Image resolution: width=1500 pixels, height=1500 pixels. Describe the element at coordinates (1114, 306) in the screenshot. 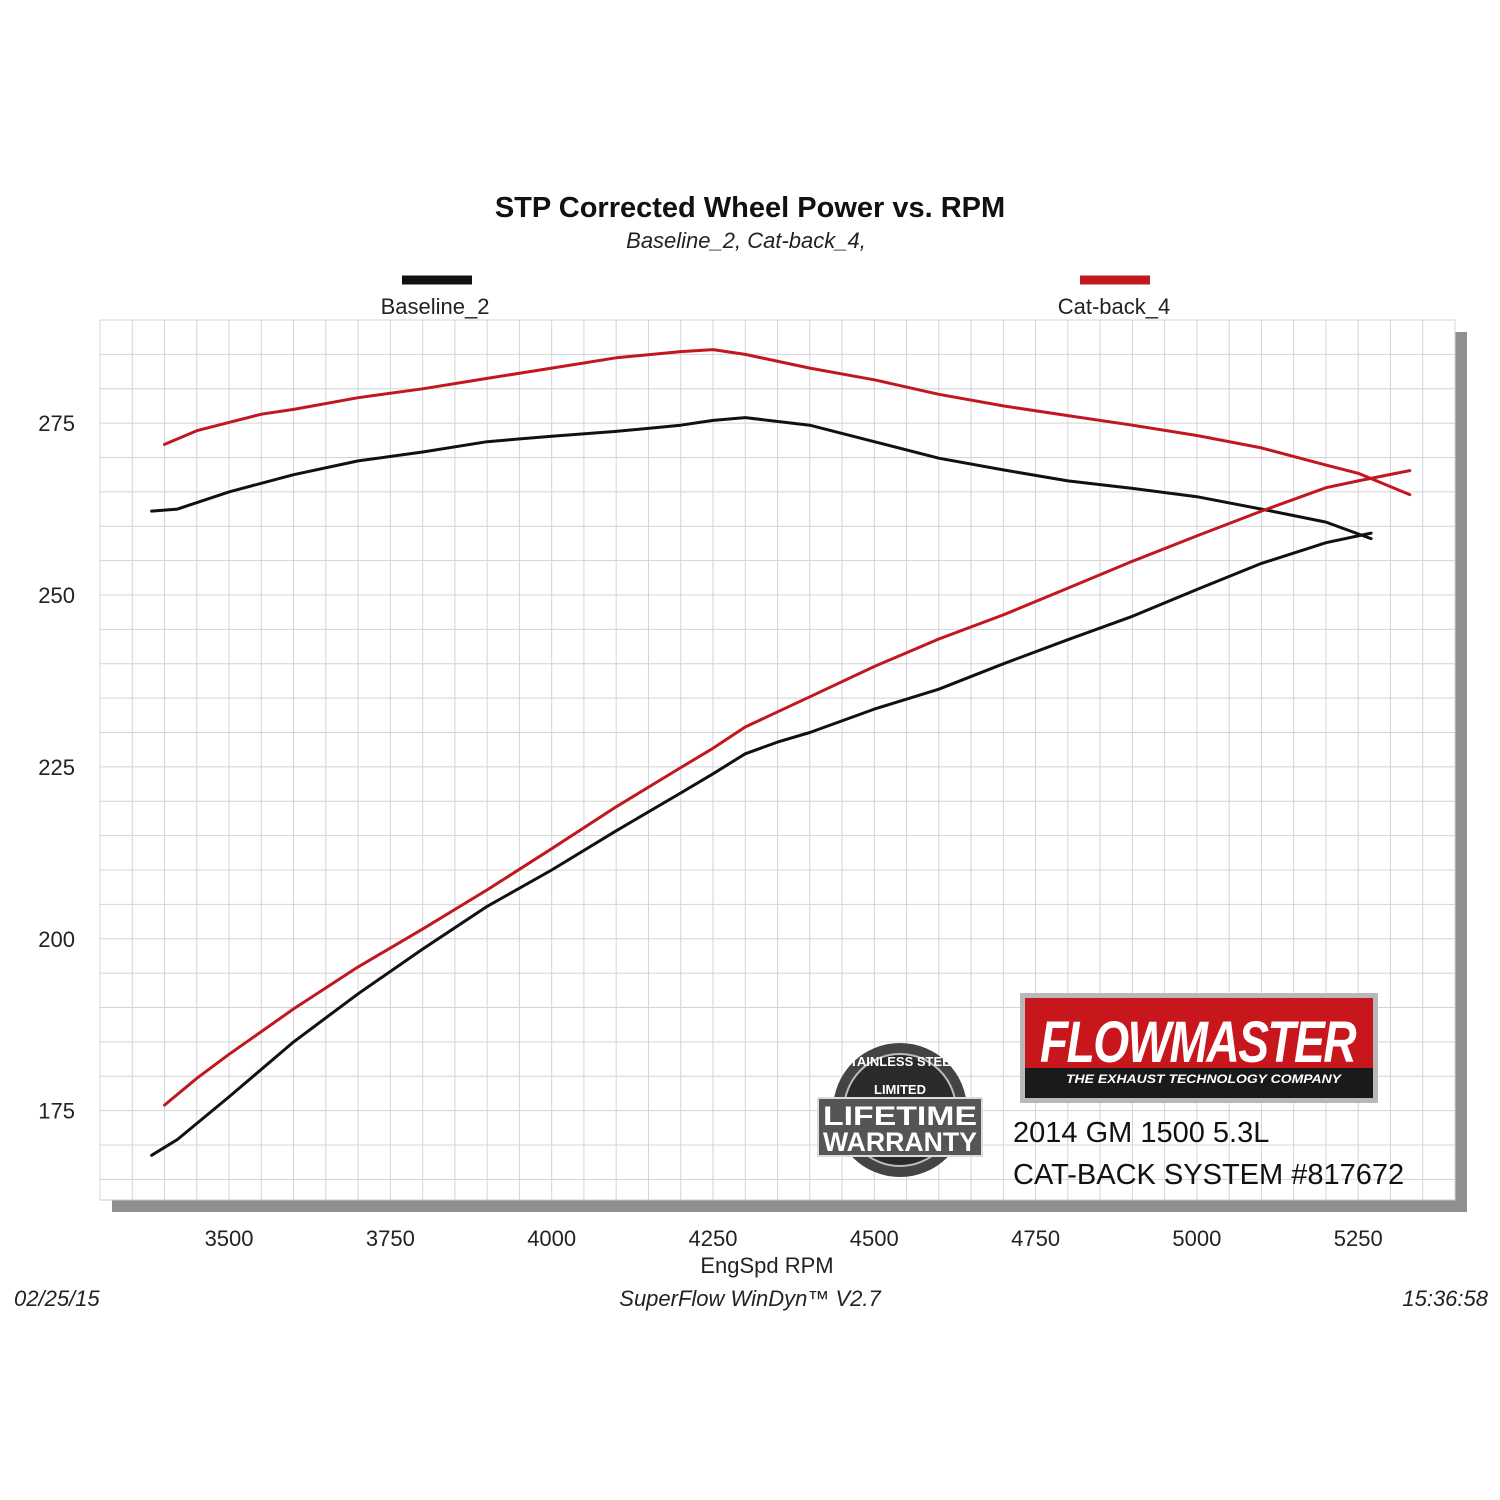

I see `legend-label-catback: Cat-back_4` at that location.